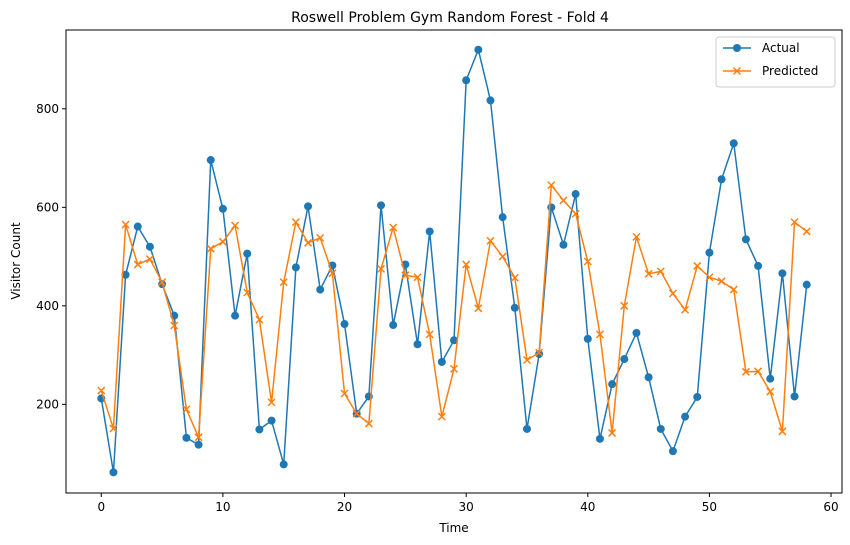 The height and width of the screenshot is (545, 850). What do you see at coordinates (587, 507) in the screenshot?
I see `x-tick-label: 40` at bounding box center [587, 507].